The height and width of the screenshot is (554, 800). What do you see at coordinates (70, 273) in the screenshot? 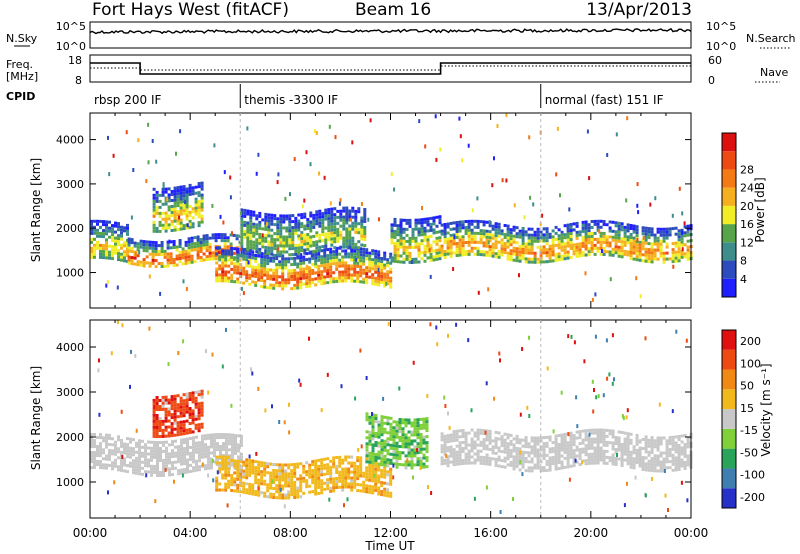
I see `y-tick-label: 1000` at bounding box center [70, 273].